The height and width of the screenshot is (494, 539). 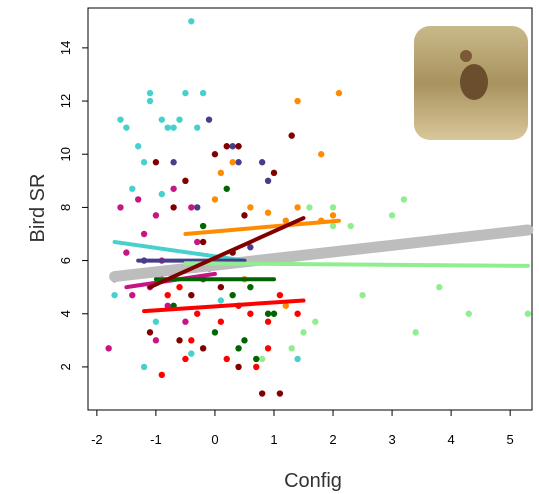 What do you see at coordinates (65, 366) in the screenshot?
I see `y-tick-label: 2` at bounding box center [65, 366].